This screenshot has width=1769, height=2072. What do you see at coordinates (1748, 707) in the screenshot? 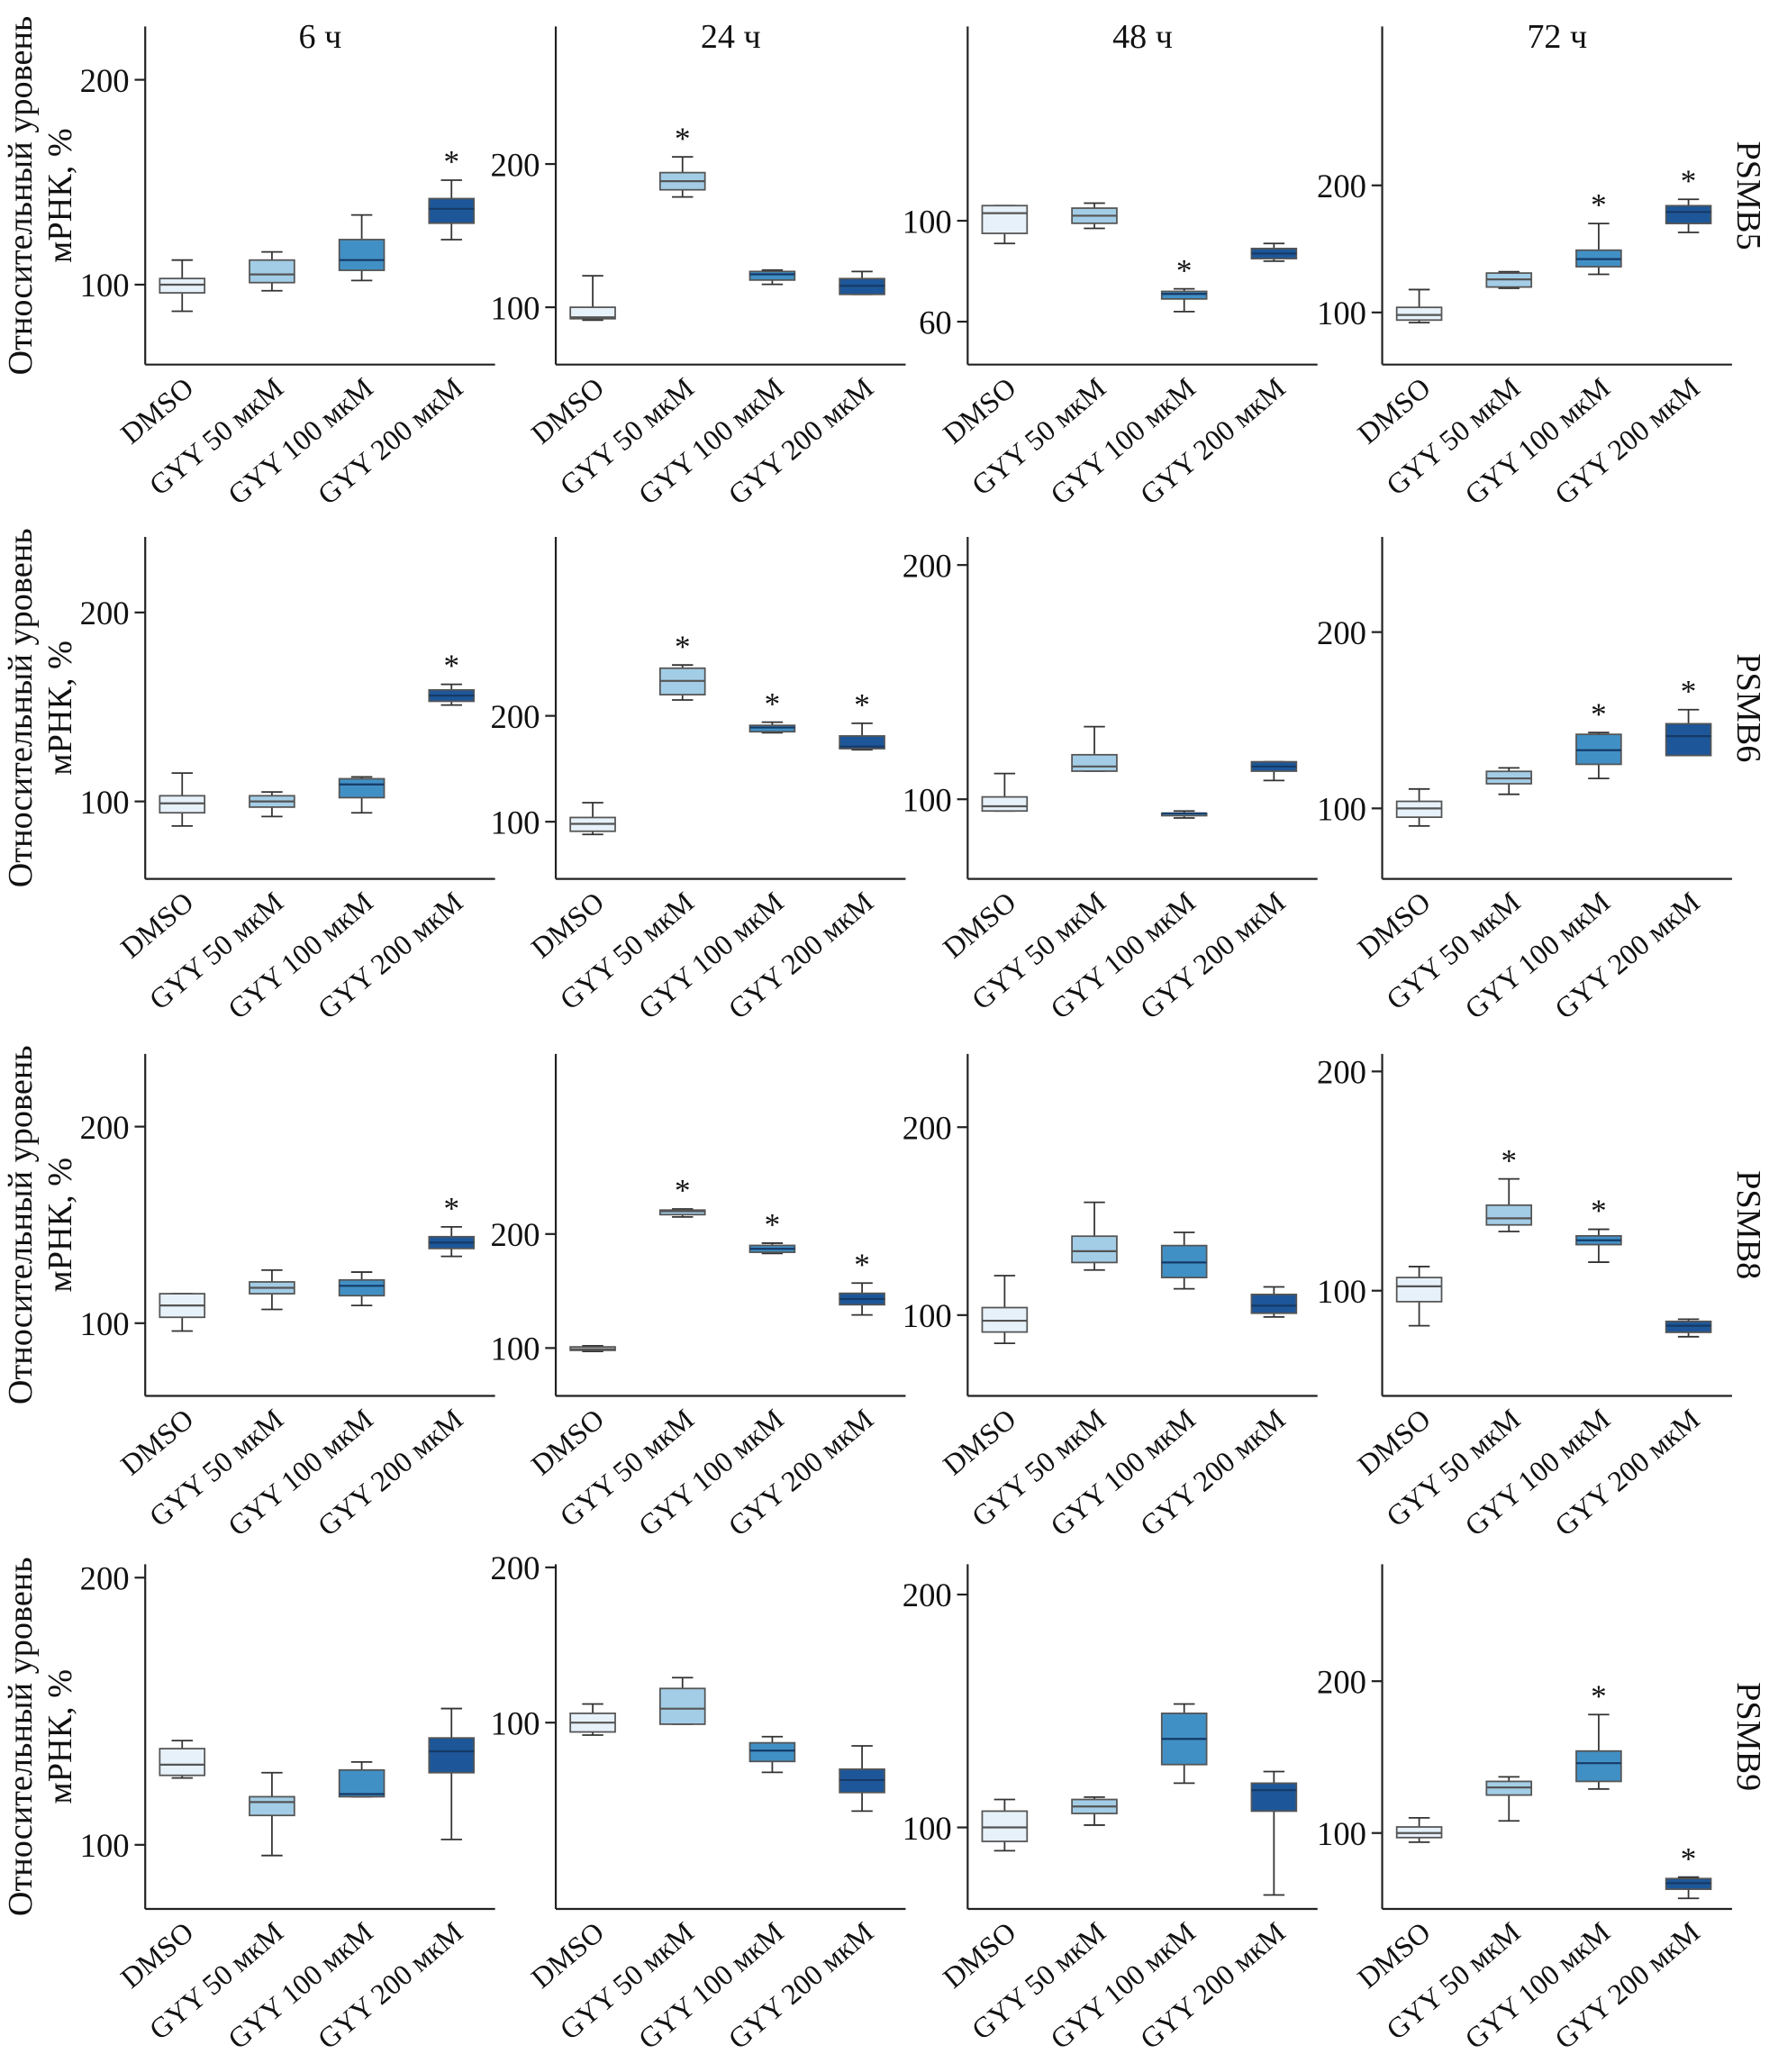
I see `gene-label: PSMB6` at bounding box center [1748, 707].